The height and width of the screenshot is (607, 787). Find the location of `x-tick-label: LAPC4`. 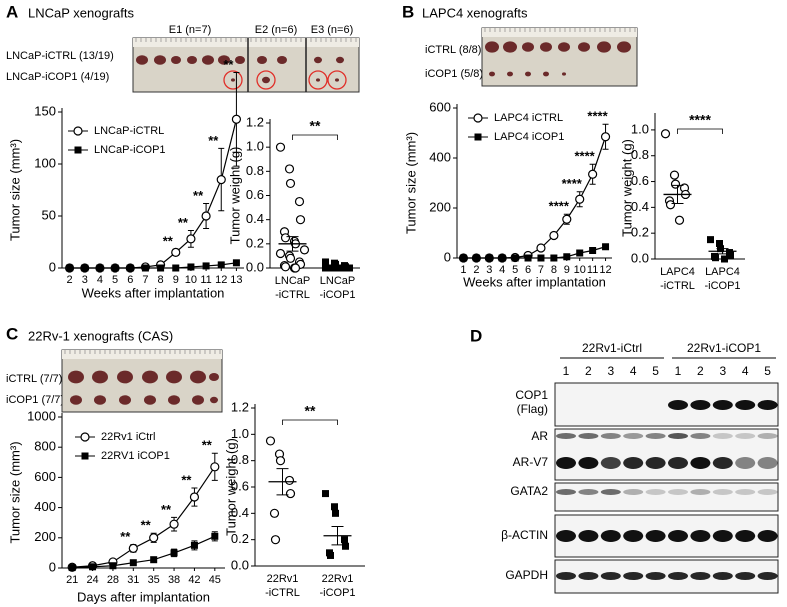

x-tick-label: LAPC4 is located at coordinates (722, 272).